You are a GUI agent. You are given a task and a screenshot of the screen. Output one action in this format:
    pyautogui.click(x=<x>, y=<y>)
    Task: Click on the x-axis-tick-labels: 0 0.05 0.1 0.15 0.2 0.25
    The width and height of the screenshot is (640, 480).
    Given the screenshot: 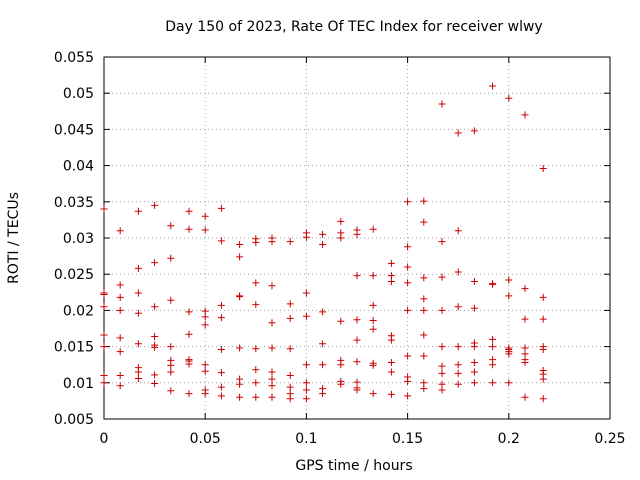 What is the action you would take?
    pyautogui.click(x=363, y=439)
    